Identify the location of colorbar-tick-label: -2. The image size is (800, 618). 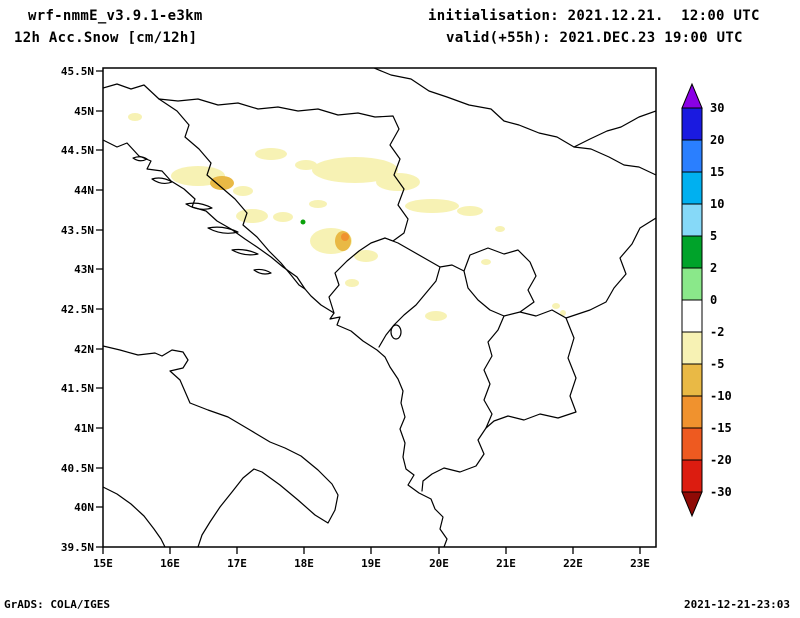
(717, 332).